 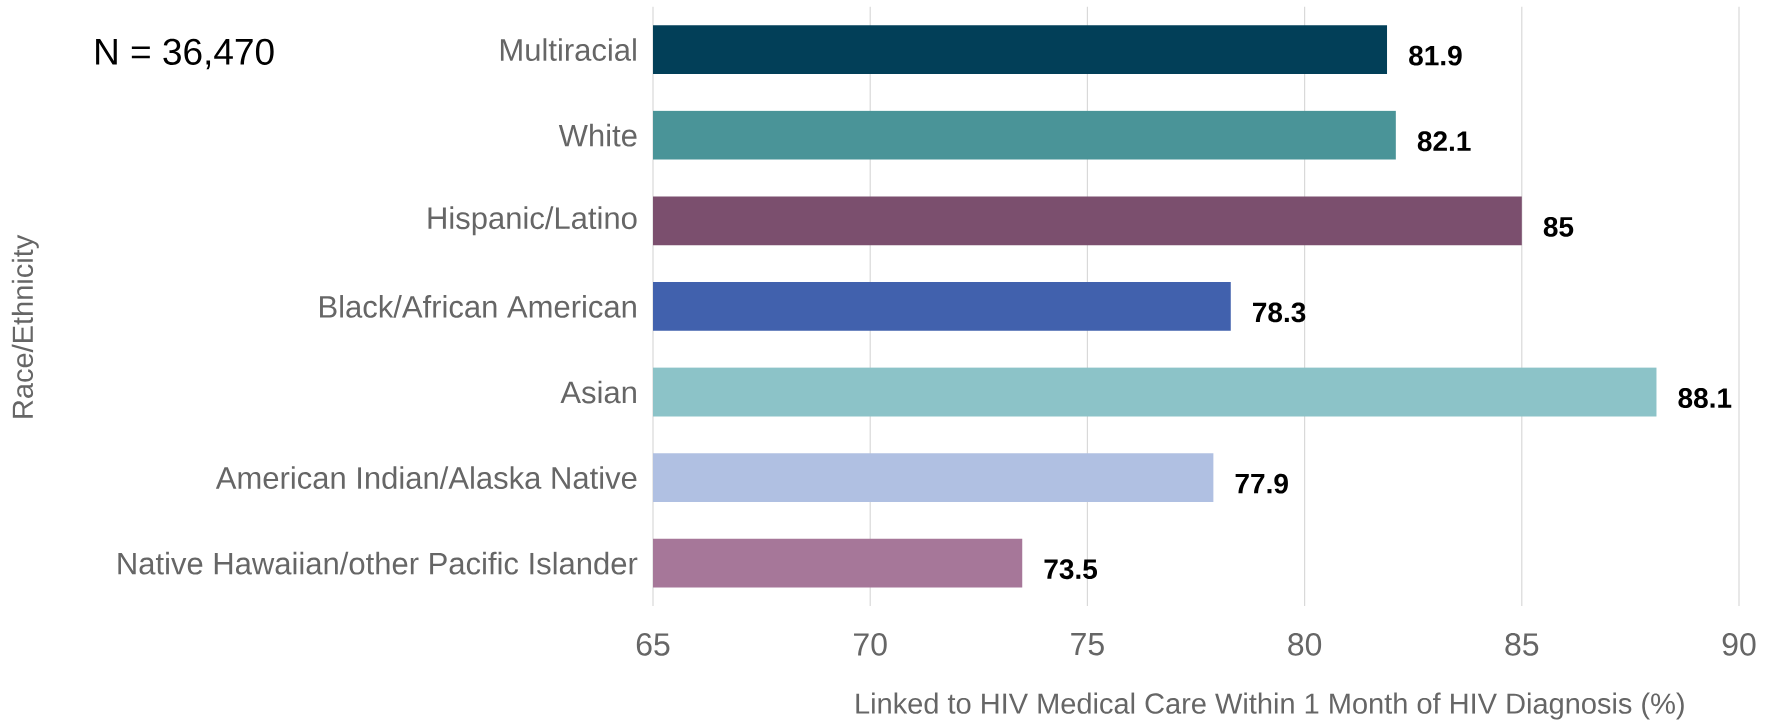 What do you see at coordinates (1261, 483) in the screenshot?
I see `data-label: 77.9` at bounding box center [1261, 483].